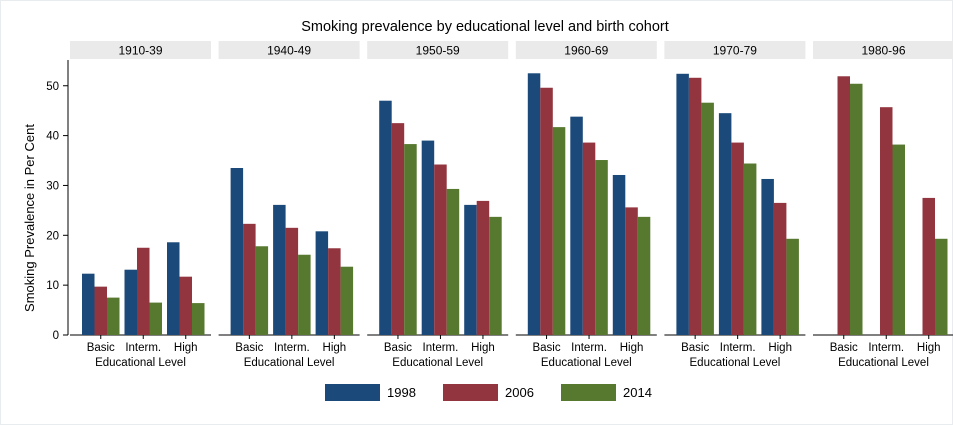 The height and width of the screenshot is (425, 953). Describe the element at coordinates (52, 186) in the screenshot. I see `y-tick-label: 30` at that location.